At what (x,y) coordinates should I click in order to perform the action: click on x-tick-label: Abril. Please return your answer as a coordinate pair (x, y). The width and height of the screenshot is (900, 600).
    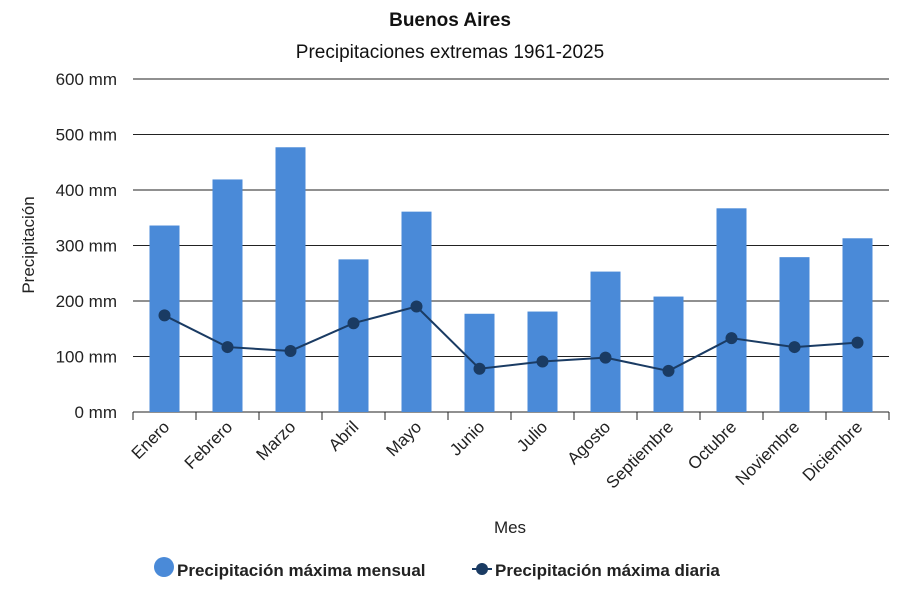
    Looking at the image, I should click on (343, 435).